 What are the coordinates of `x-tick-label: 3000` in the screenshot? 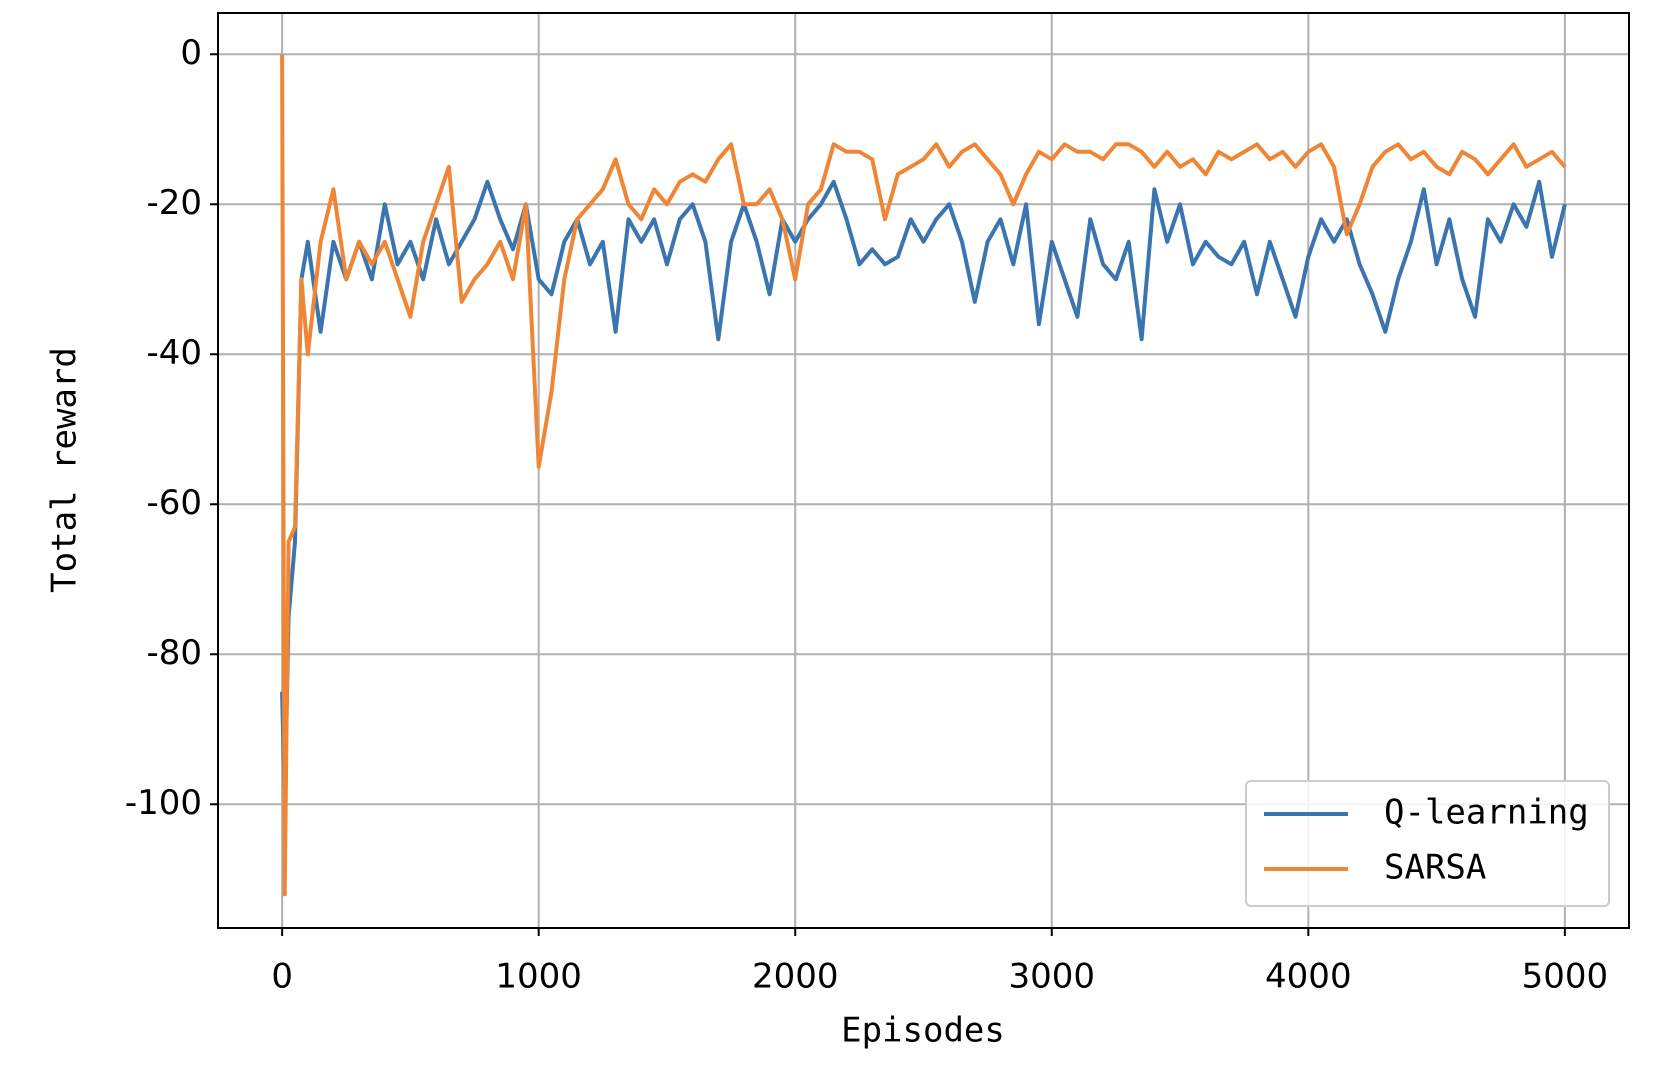 It's located at (1052, 977).